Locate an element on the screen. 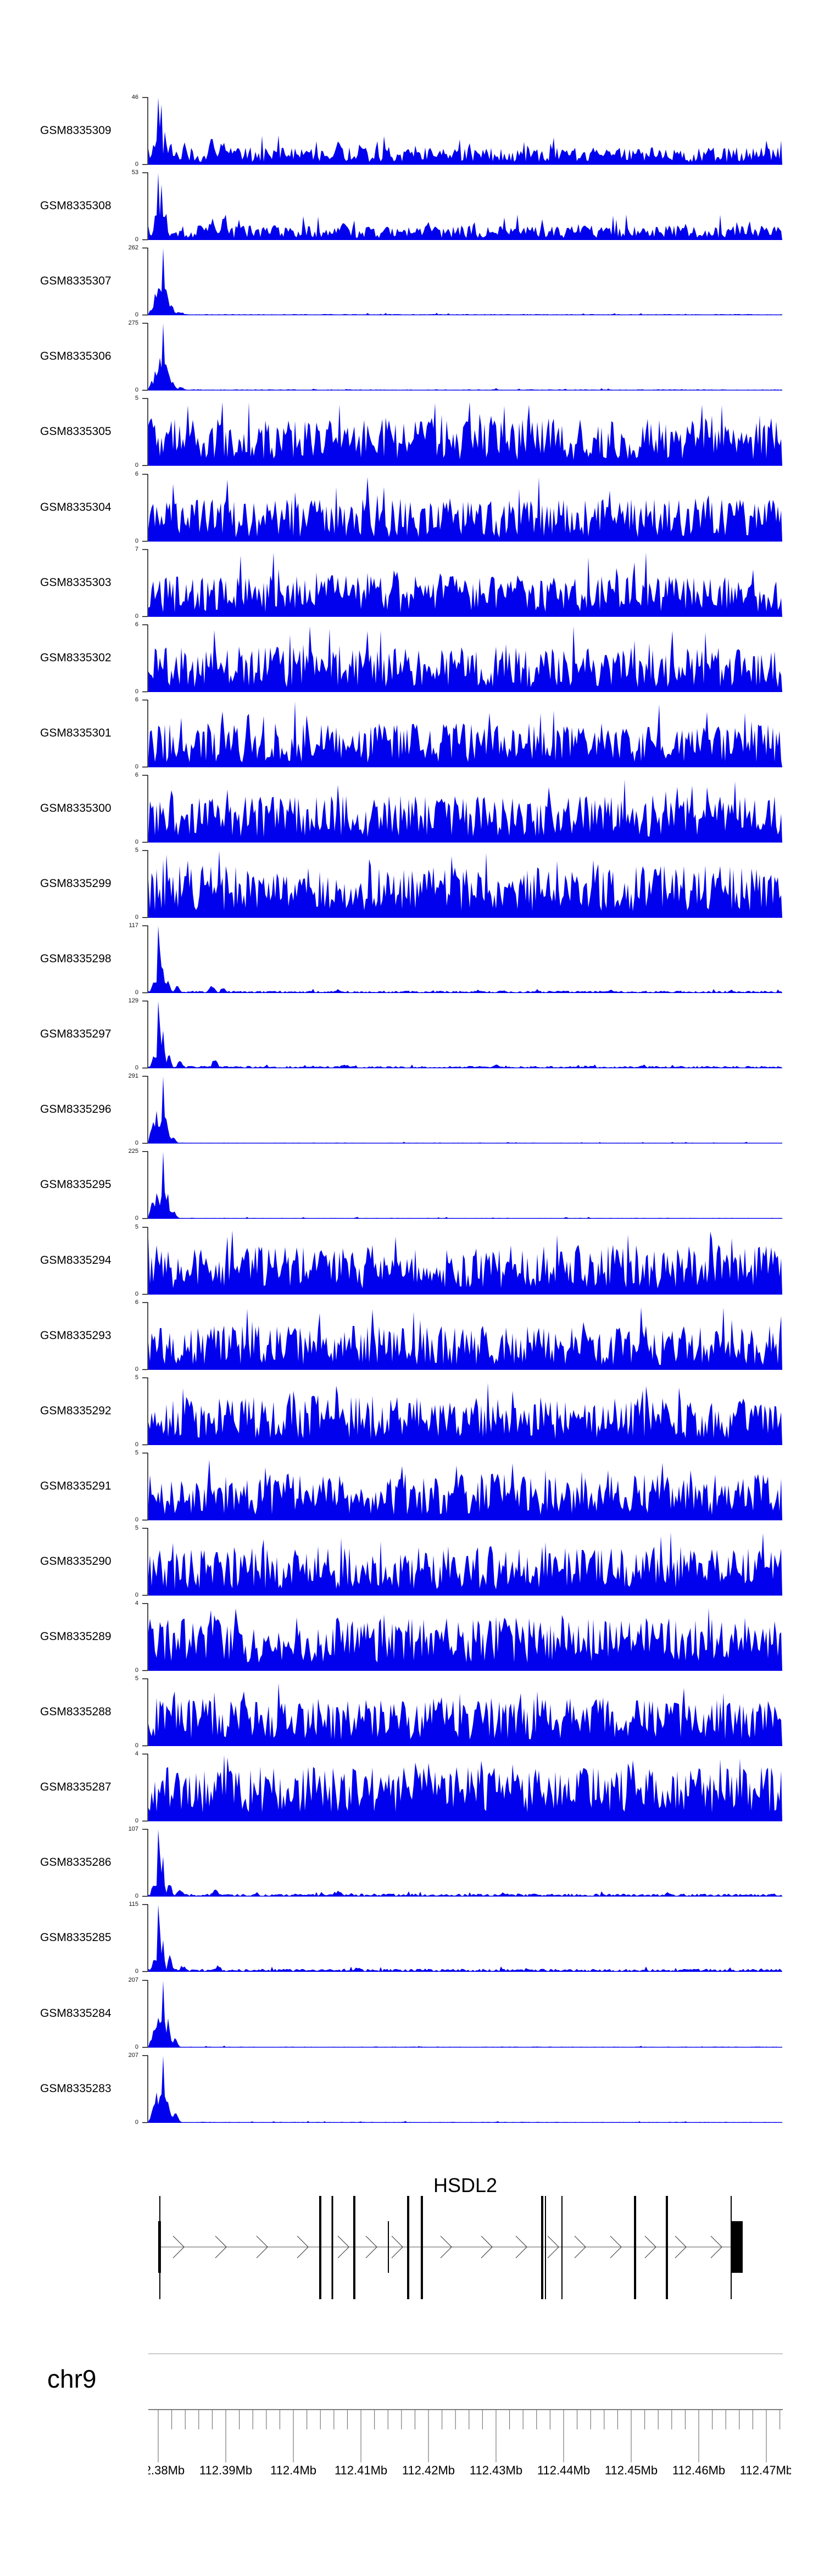 The image size is (824, 2576). track-ymax-label: 262 is located at coordinates (133, 247).